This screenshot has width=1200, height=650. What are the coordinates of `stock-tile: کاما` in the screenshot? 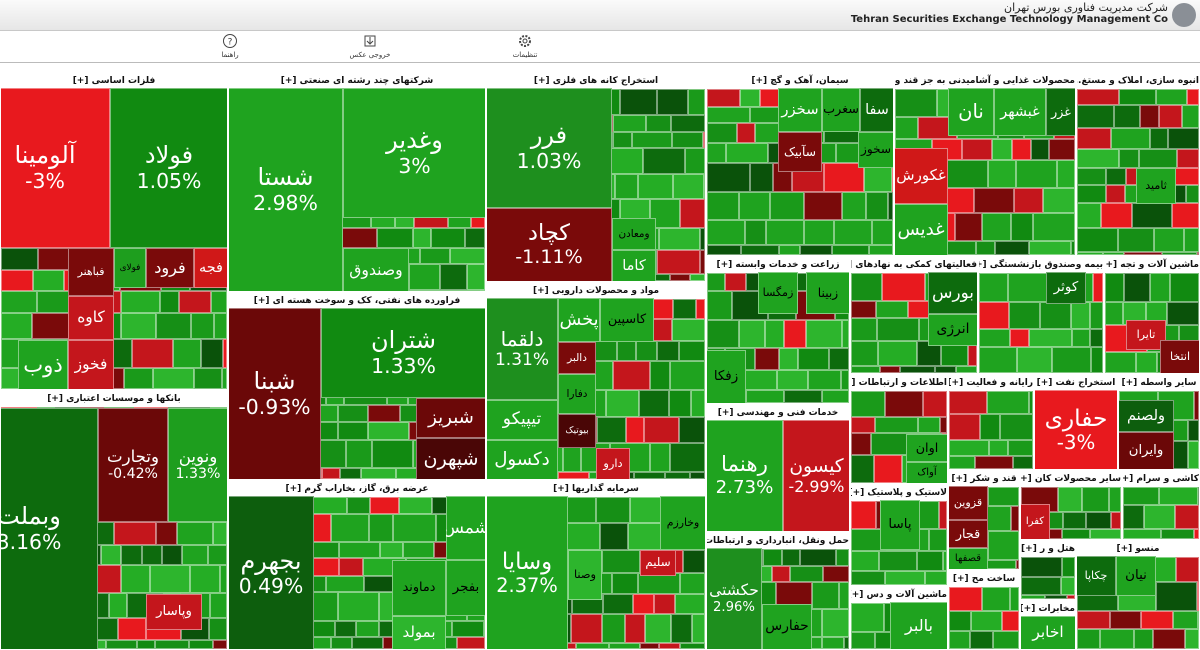 It's located at (634, 265).